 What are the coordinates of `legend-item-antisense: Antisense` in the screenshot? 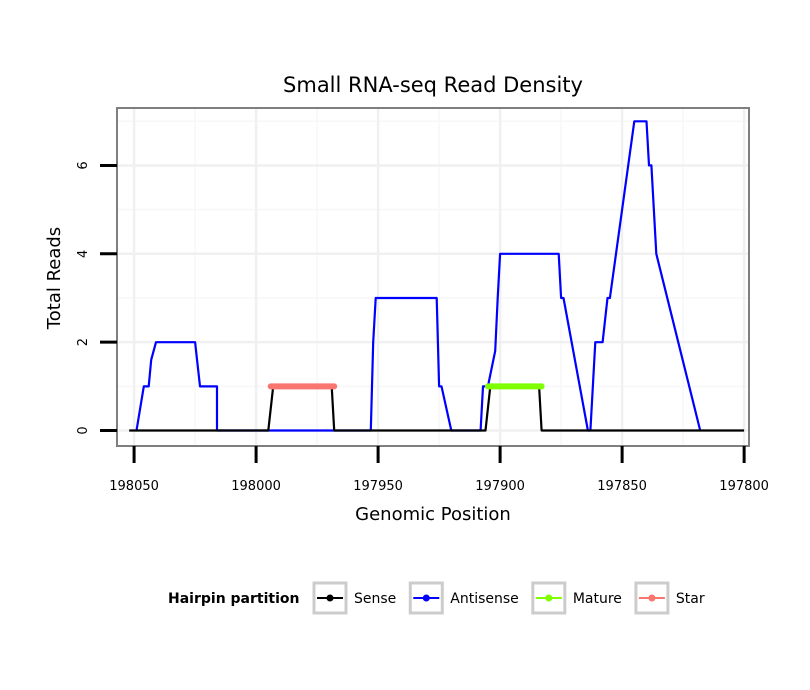 It's located at (463, 598).